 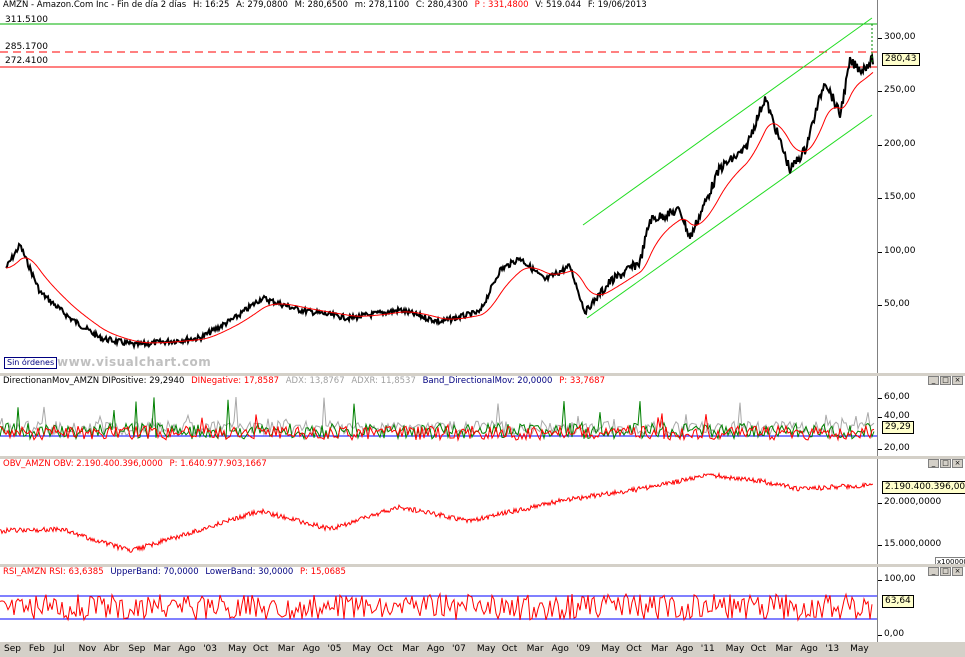 What do you see at coordinates (897, 37) in the screenshot?
I see `price-tick: 300,00` at bounding box center [897, 37].